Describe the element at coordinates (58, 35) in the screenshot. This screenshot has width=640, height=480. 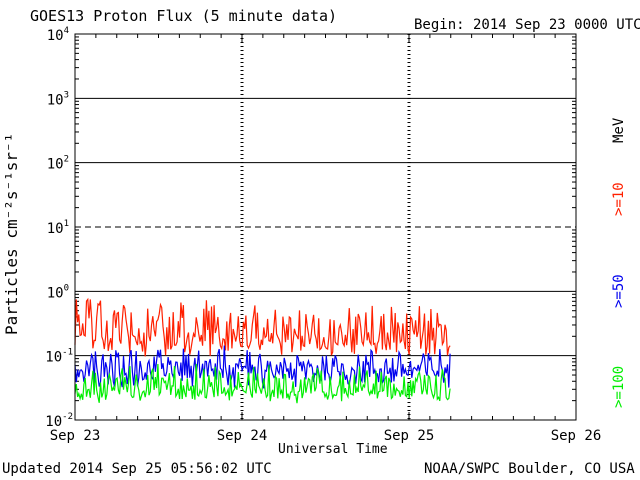
I see `y-tick-label-6: 10⁴` at that location.